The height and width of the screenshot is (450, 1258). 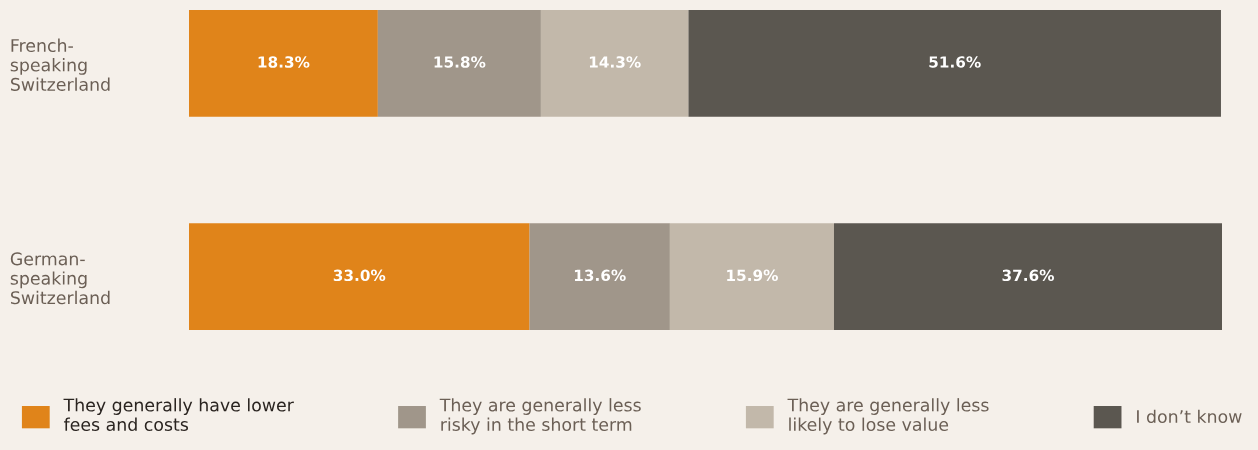 I want to click on data-label: 15.8%, so click(x=460, y=62).